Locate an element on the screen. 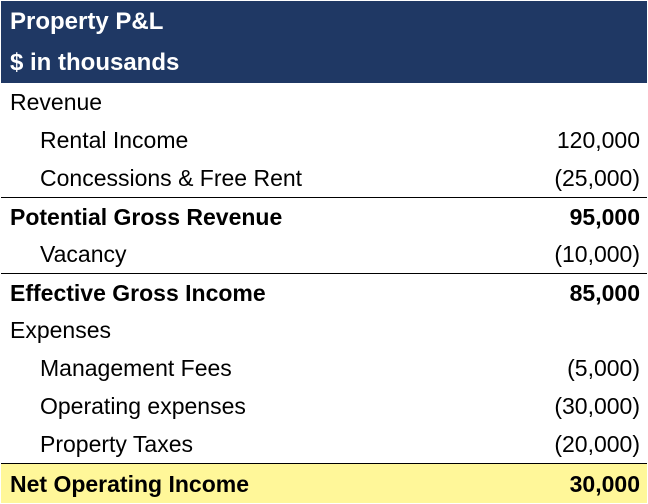 The height and width of the screenshot is (504, 648). table-title: Property P&L is located at coordinates (87, 21).